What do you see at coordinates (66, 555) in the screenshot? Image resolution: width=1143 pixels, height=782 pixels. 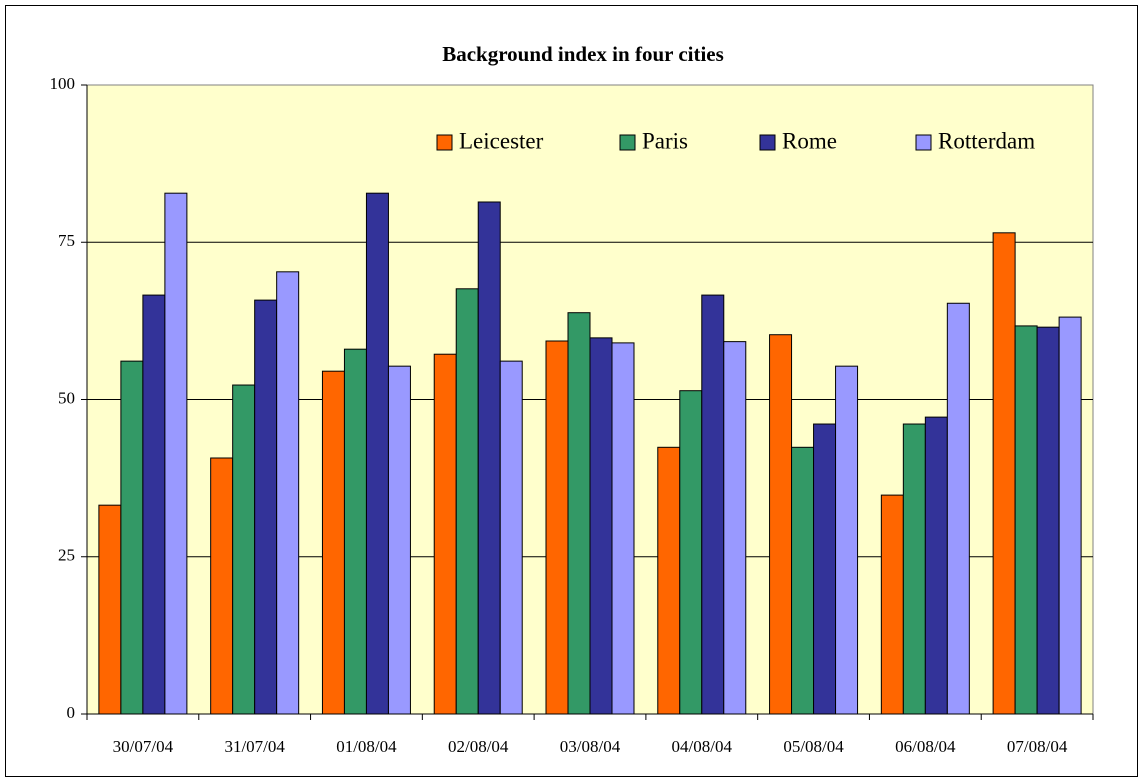 I see `y-tick-label: 25` at bounding box center [66, 555].